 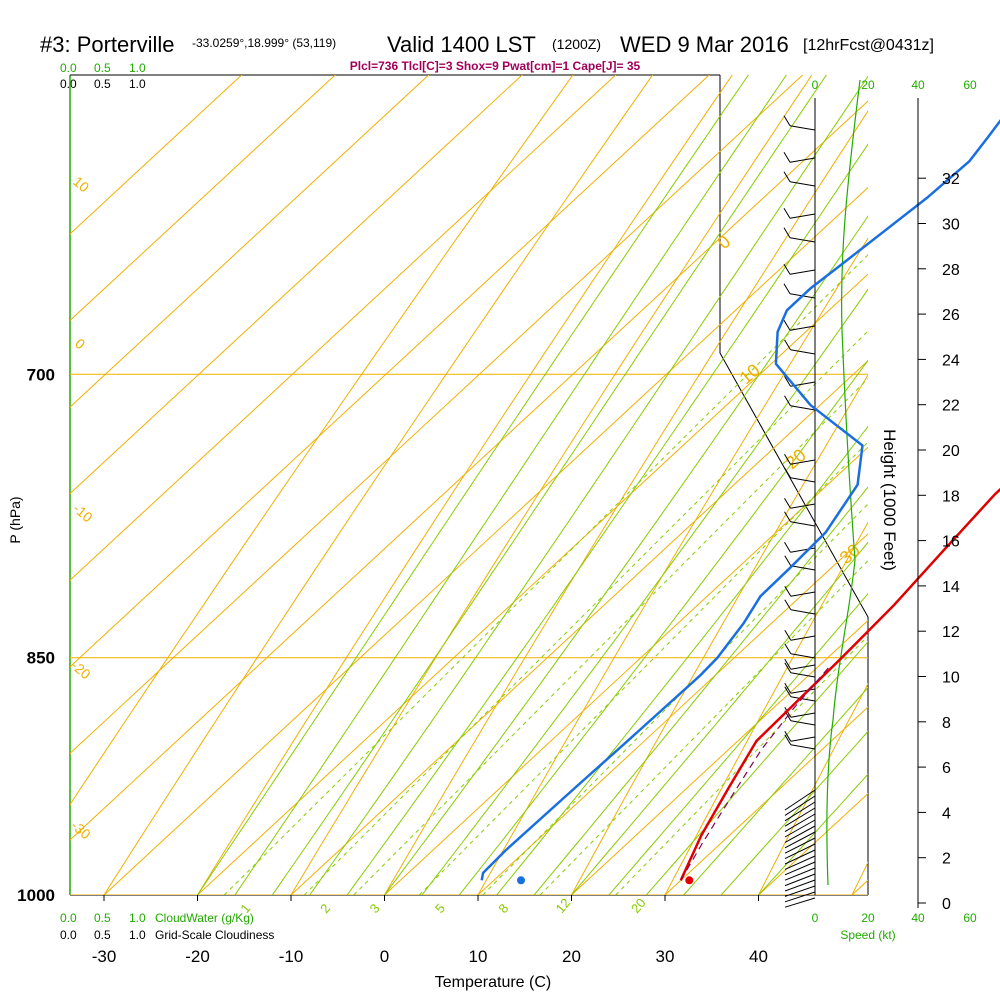 What do you see at coordinates (951, 315) in the screenshot?
I see `height-tick-label: 26` at bounding box center [951, 315].